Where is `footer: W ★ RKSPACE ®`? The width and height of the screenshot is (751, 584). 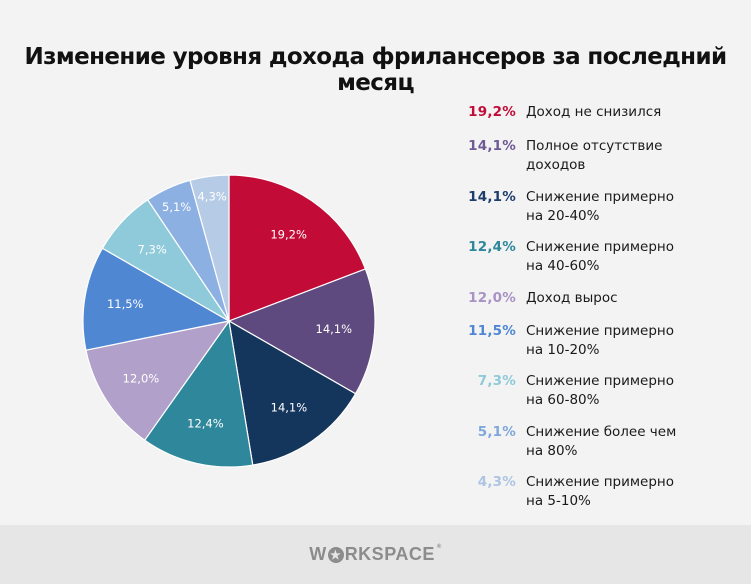
footer: W ★ RKSPACE ® is located at coordinates (375, 554).